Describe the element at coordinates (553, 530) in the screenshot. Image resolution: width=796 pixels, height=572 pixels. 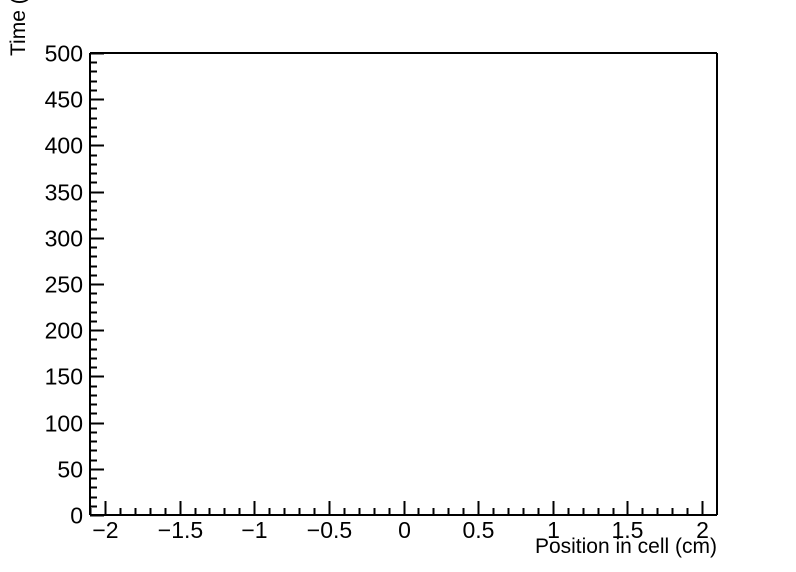
I see `x-tick-label: 1` at that location.